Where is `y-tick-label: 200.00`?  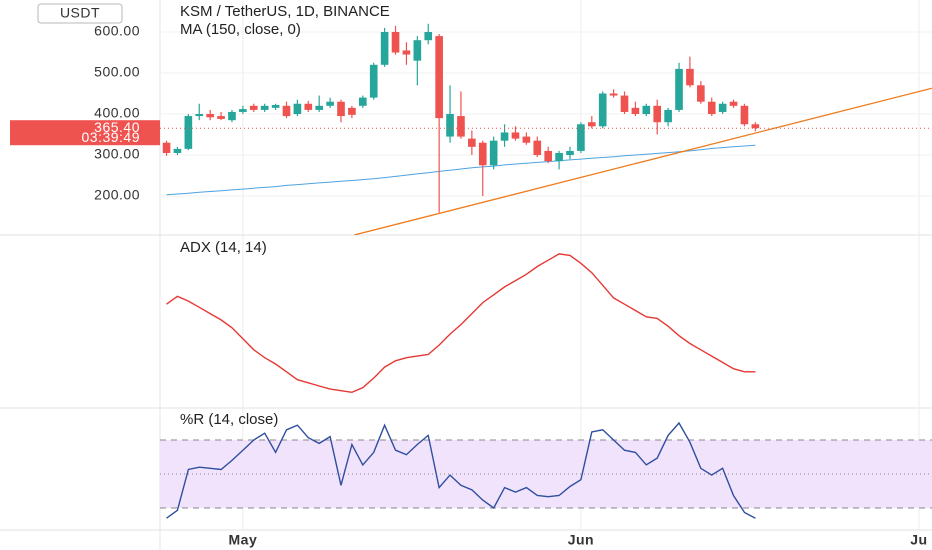 y-tick-label: 200.00 is located at coordinates (117, 195).